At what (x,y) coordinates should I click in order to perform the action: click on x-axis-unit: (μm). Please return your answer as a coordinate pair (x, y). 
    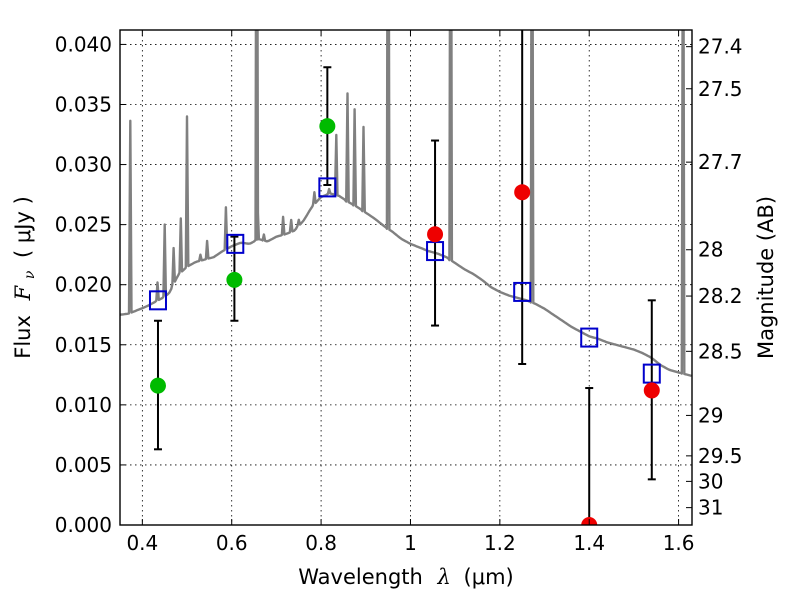
    Looking at the image, I should click on (489, 577).